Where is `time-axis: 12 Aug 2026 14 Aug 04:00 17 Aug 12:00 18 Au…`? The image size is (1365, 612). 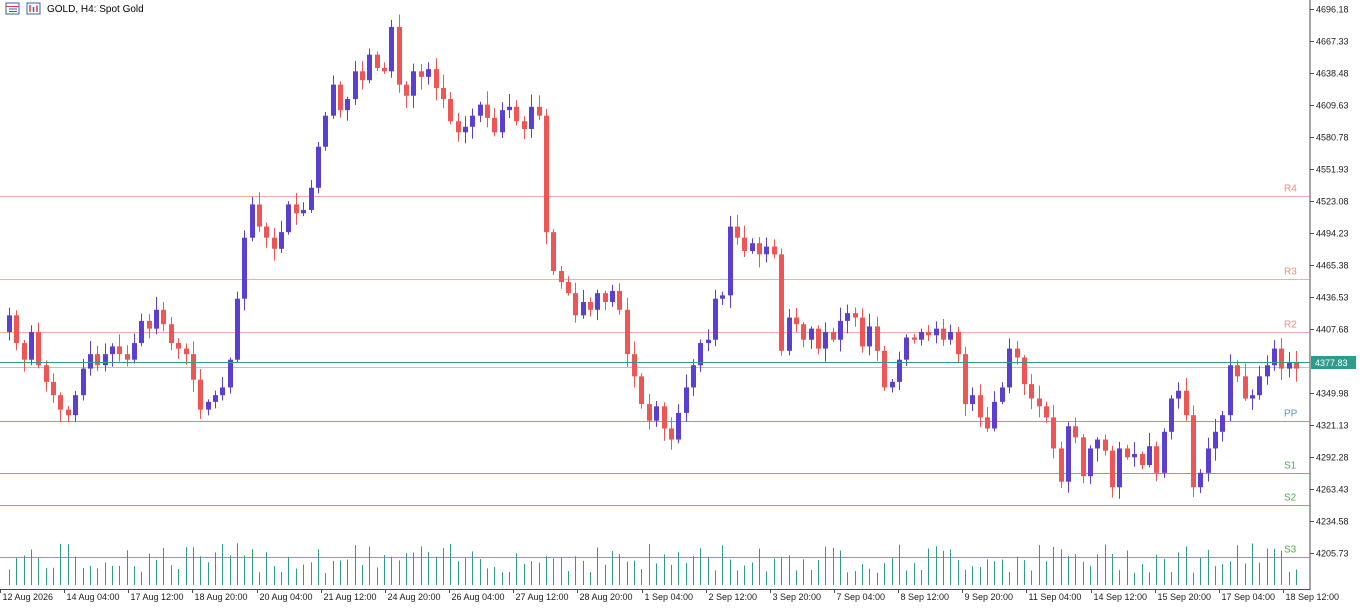 time-axis: 12 Aug 2026 14 Aug 04:00 17 Aug 12:00 18 Au… is located at coordinates (670, 595).